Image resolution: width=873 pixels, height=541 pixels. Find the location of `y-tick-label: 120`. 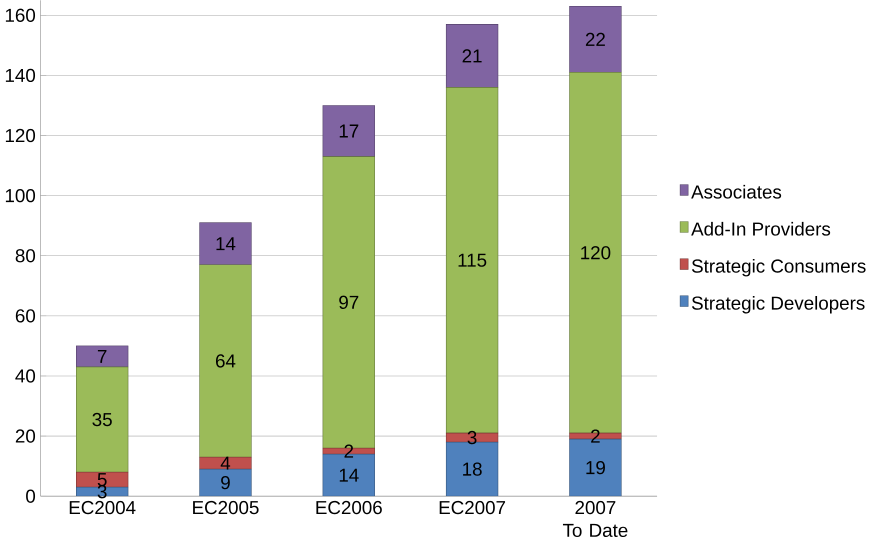

y-tick-label: 120 is located at coordinates (21, 135).